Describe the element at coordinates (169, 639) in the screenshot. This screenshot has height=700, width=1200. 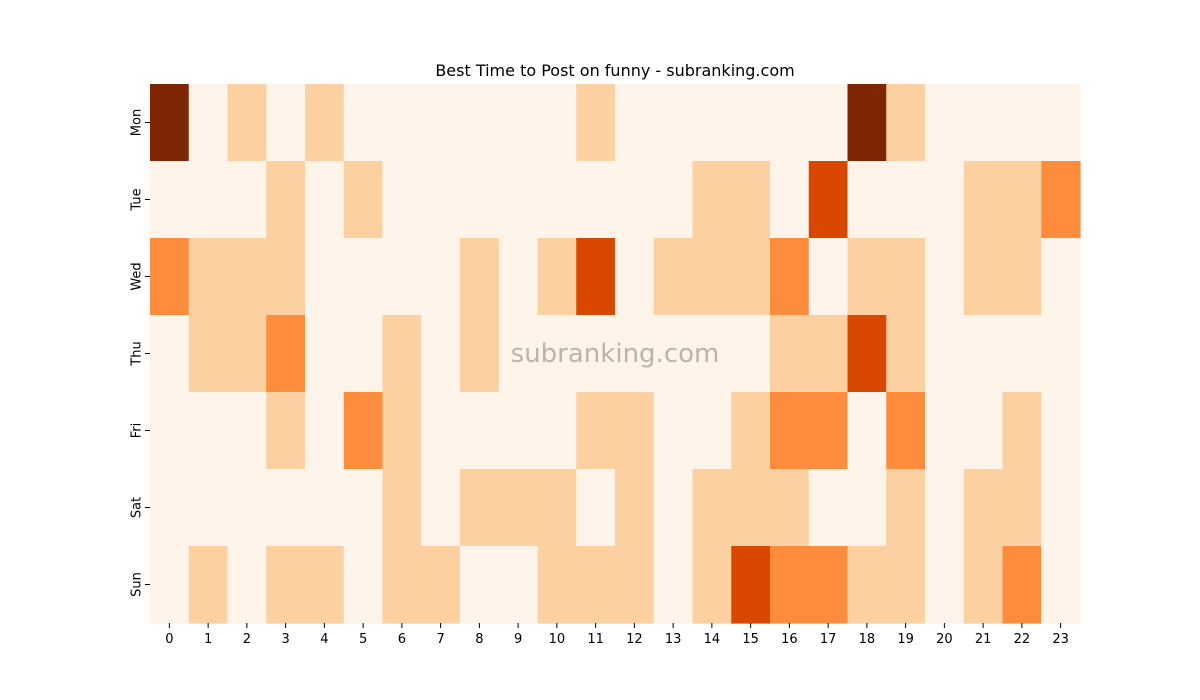
I see `x-tick-label: 0` at that location.